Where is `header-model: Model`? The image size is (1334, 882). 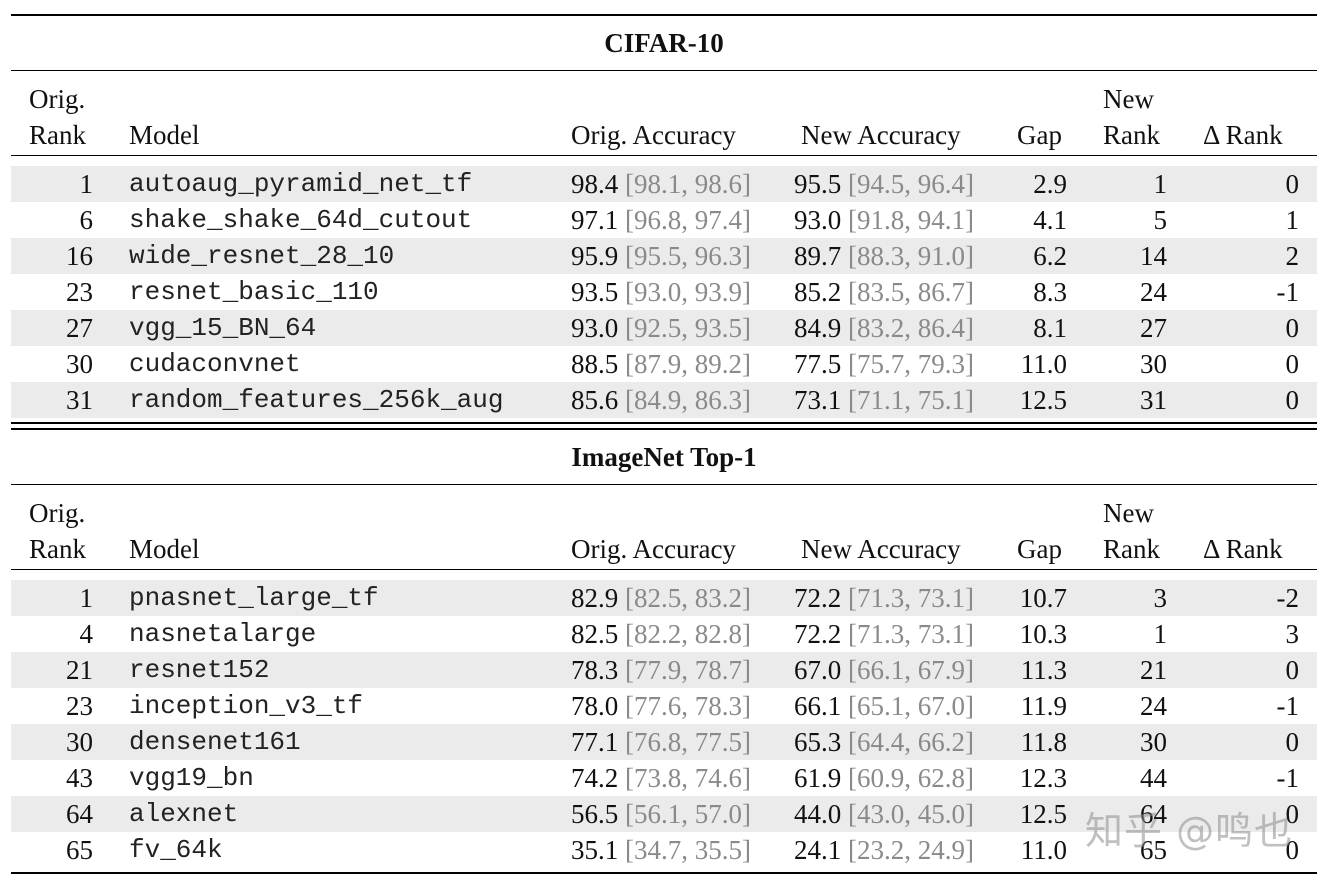 header-model: Model is located at coordinates (164, 135).